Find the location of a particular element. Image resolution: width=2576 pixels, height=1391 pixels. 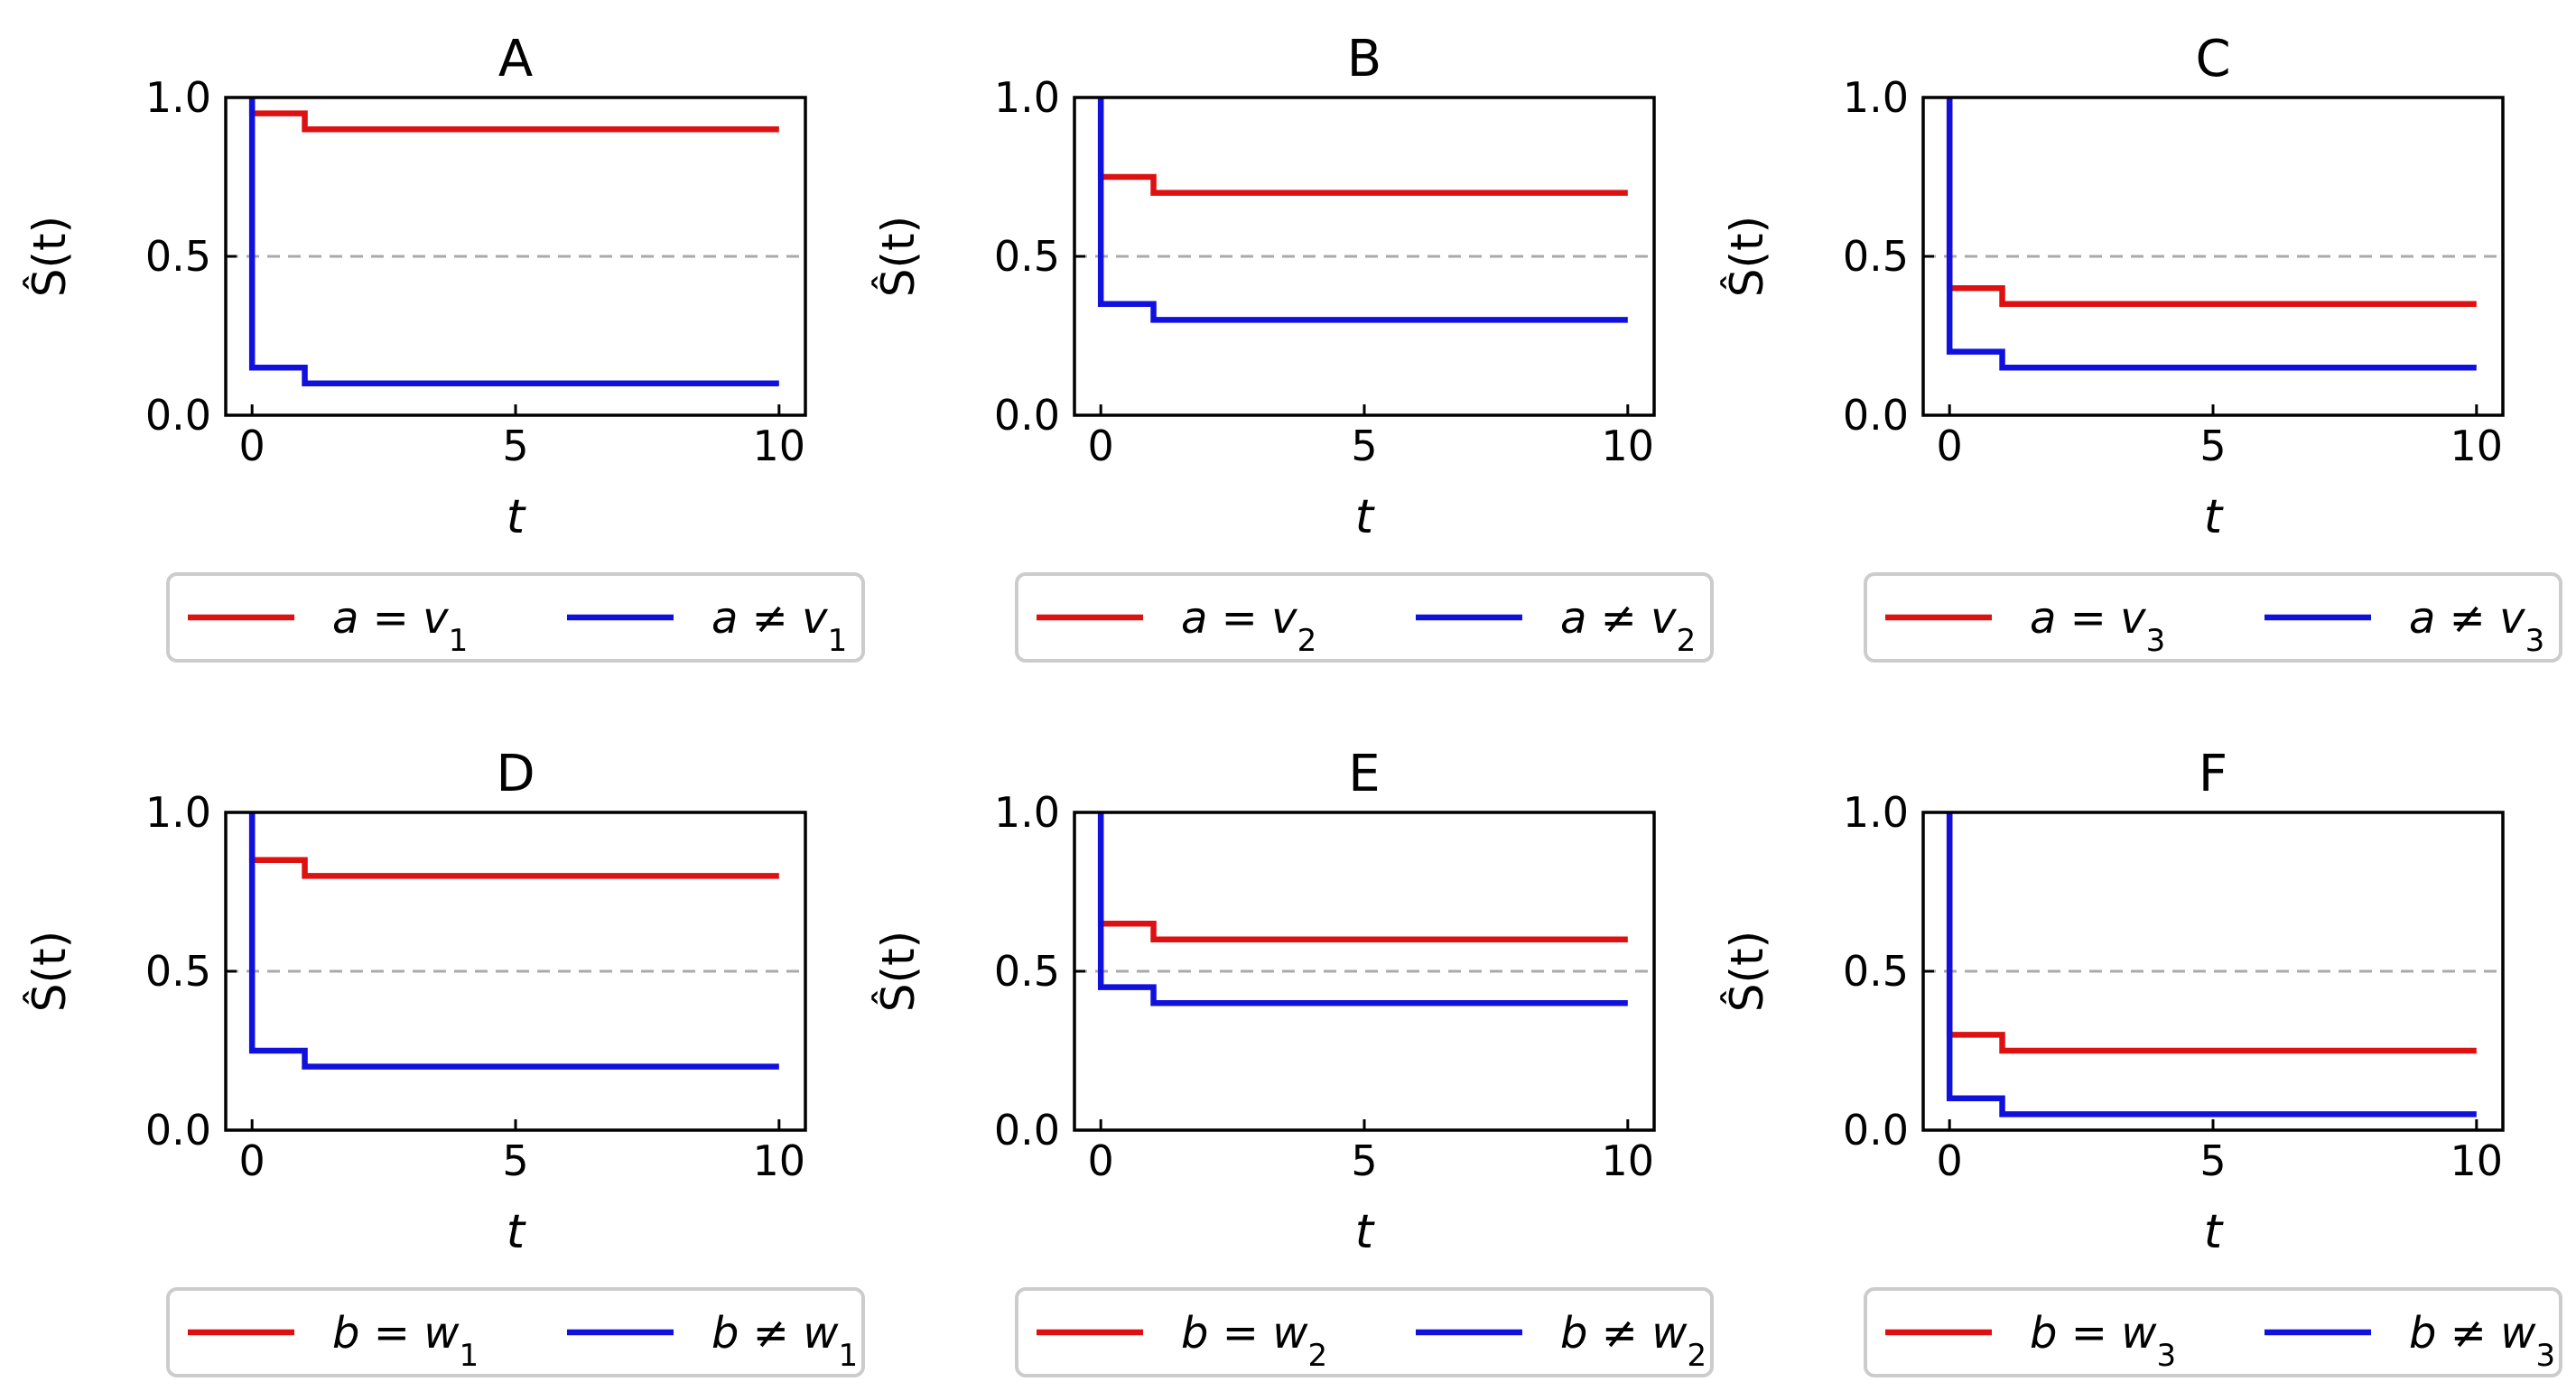

panel-title: A is located at coordinates (515, 59).